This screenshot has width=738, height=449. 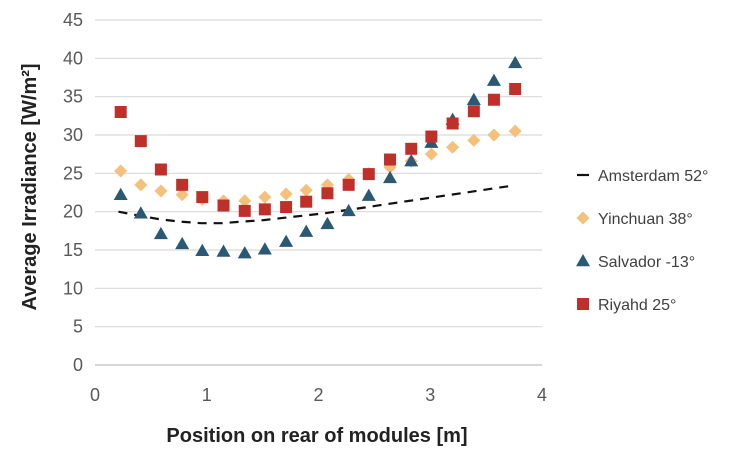 I want to click on x-tick-label: 3, so click(x=430, y=395).